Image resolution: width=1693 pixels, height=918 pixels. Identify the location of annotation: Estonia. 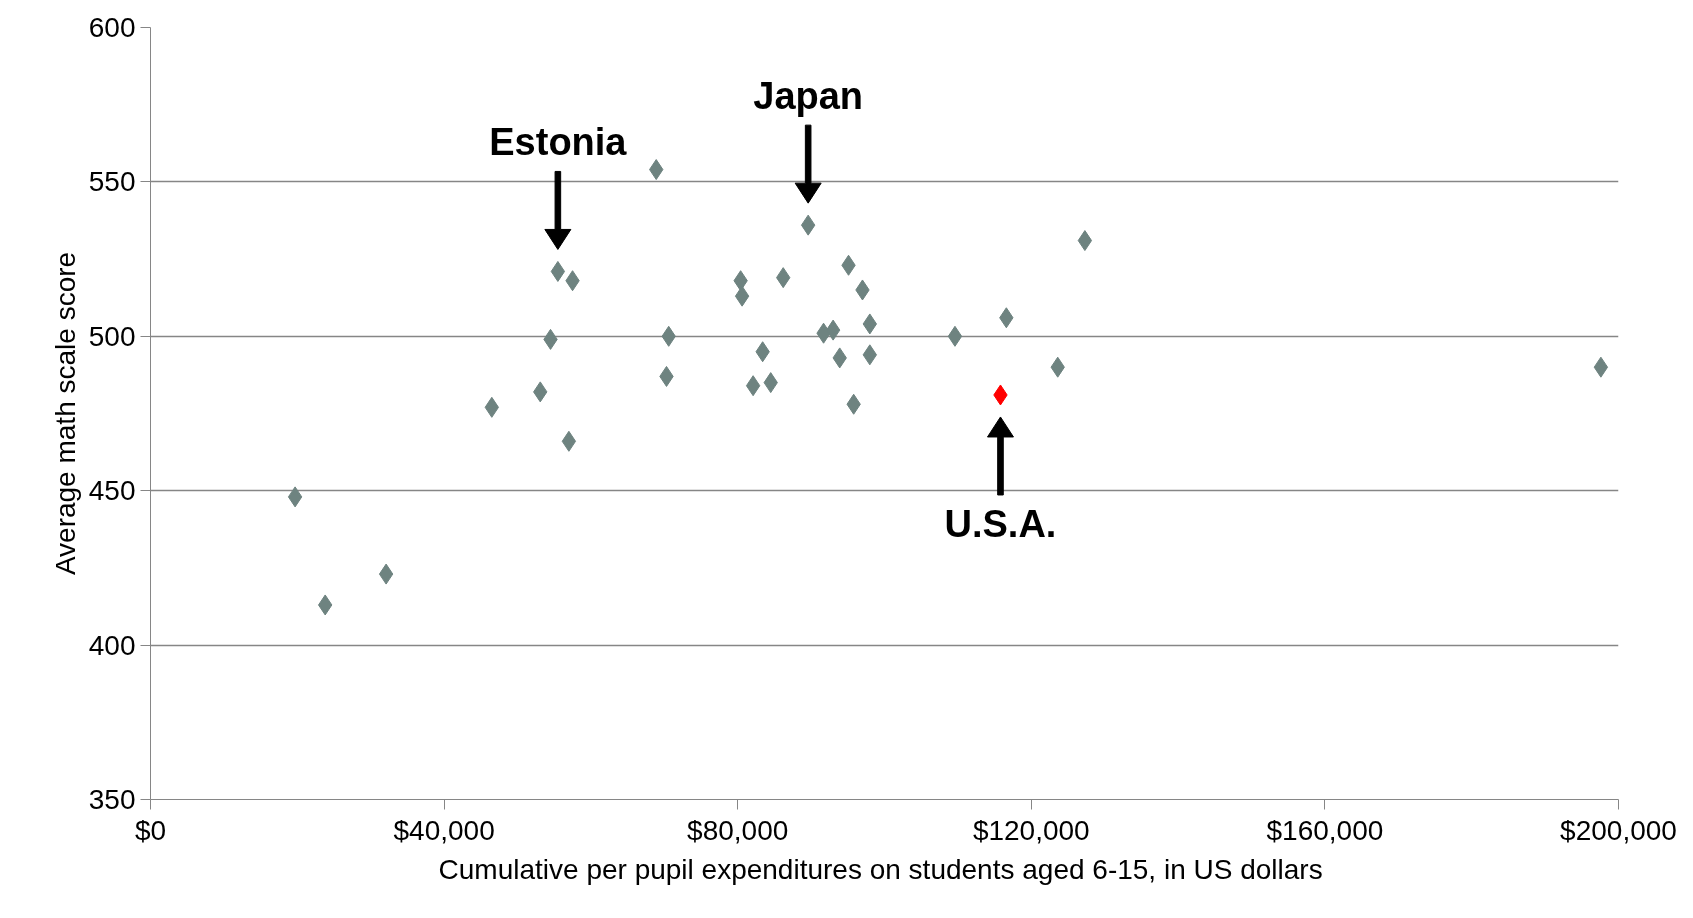
(558, 142).